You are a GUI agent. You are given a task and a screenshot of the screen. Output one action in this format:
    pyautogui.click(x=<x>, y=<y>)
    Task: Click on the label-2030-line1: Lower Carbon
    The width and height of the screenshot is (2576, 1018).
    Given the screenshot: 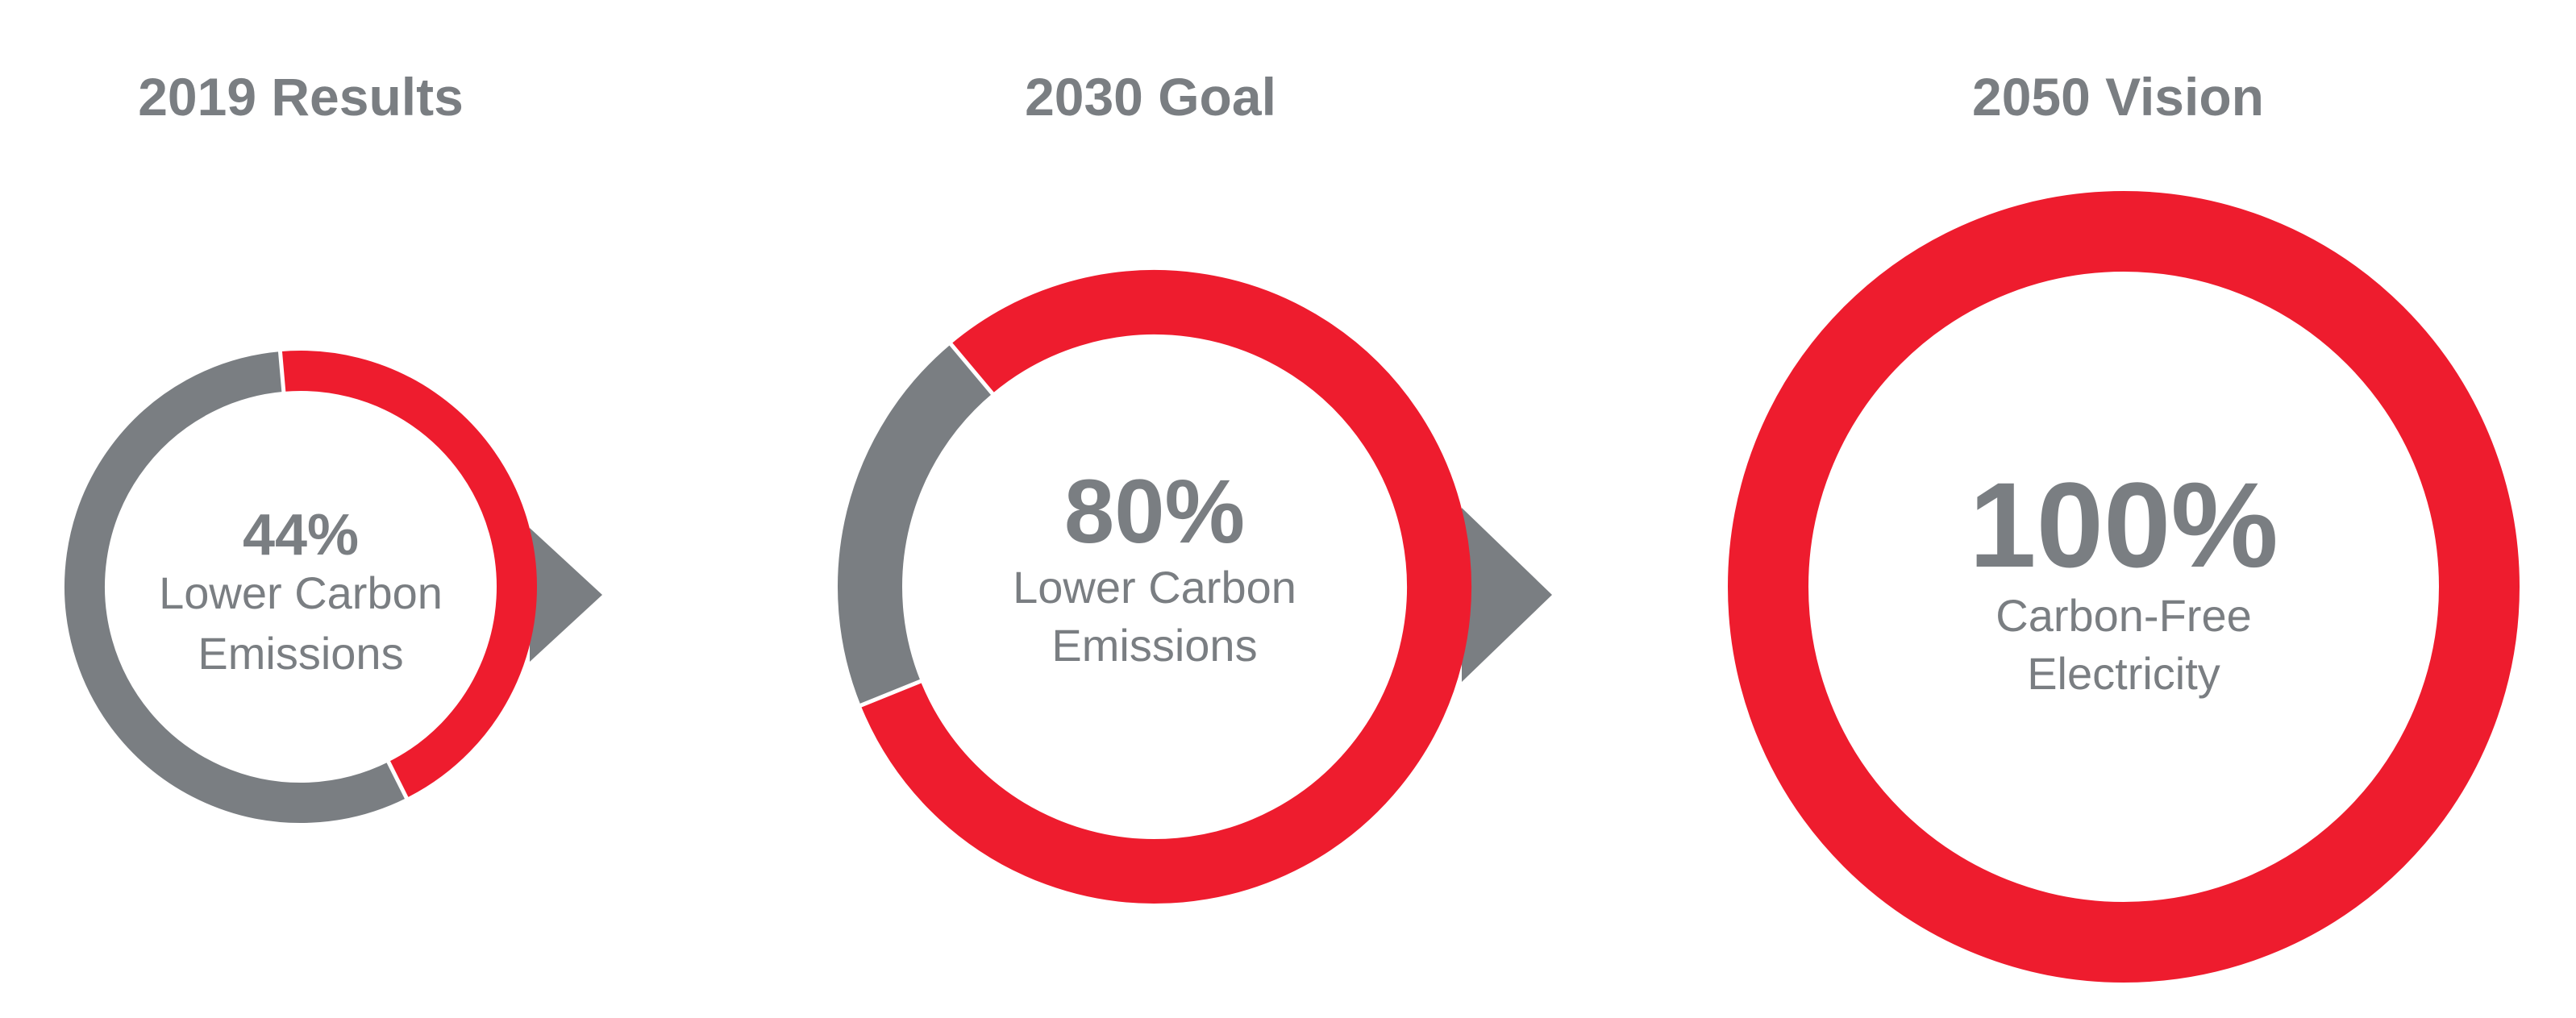 What is the action you would take?
    pyautogui.click(x=1155, y=587)
    